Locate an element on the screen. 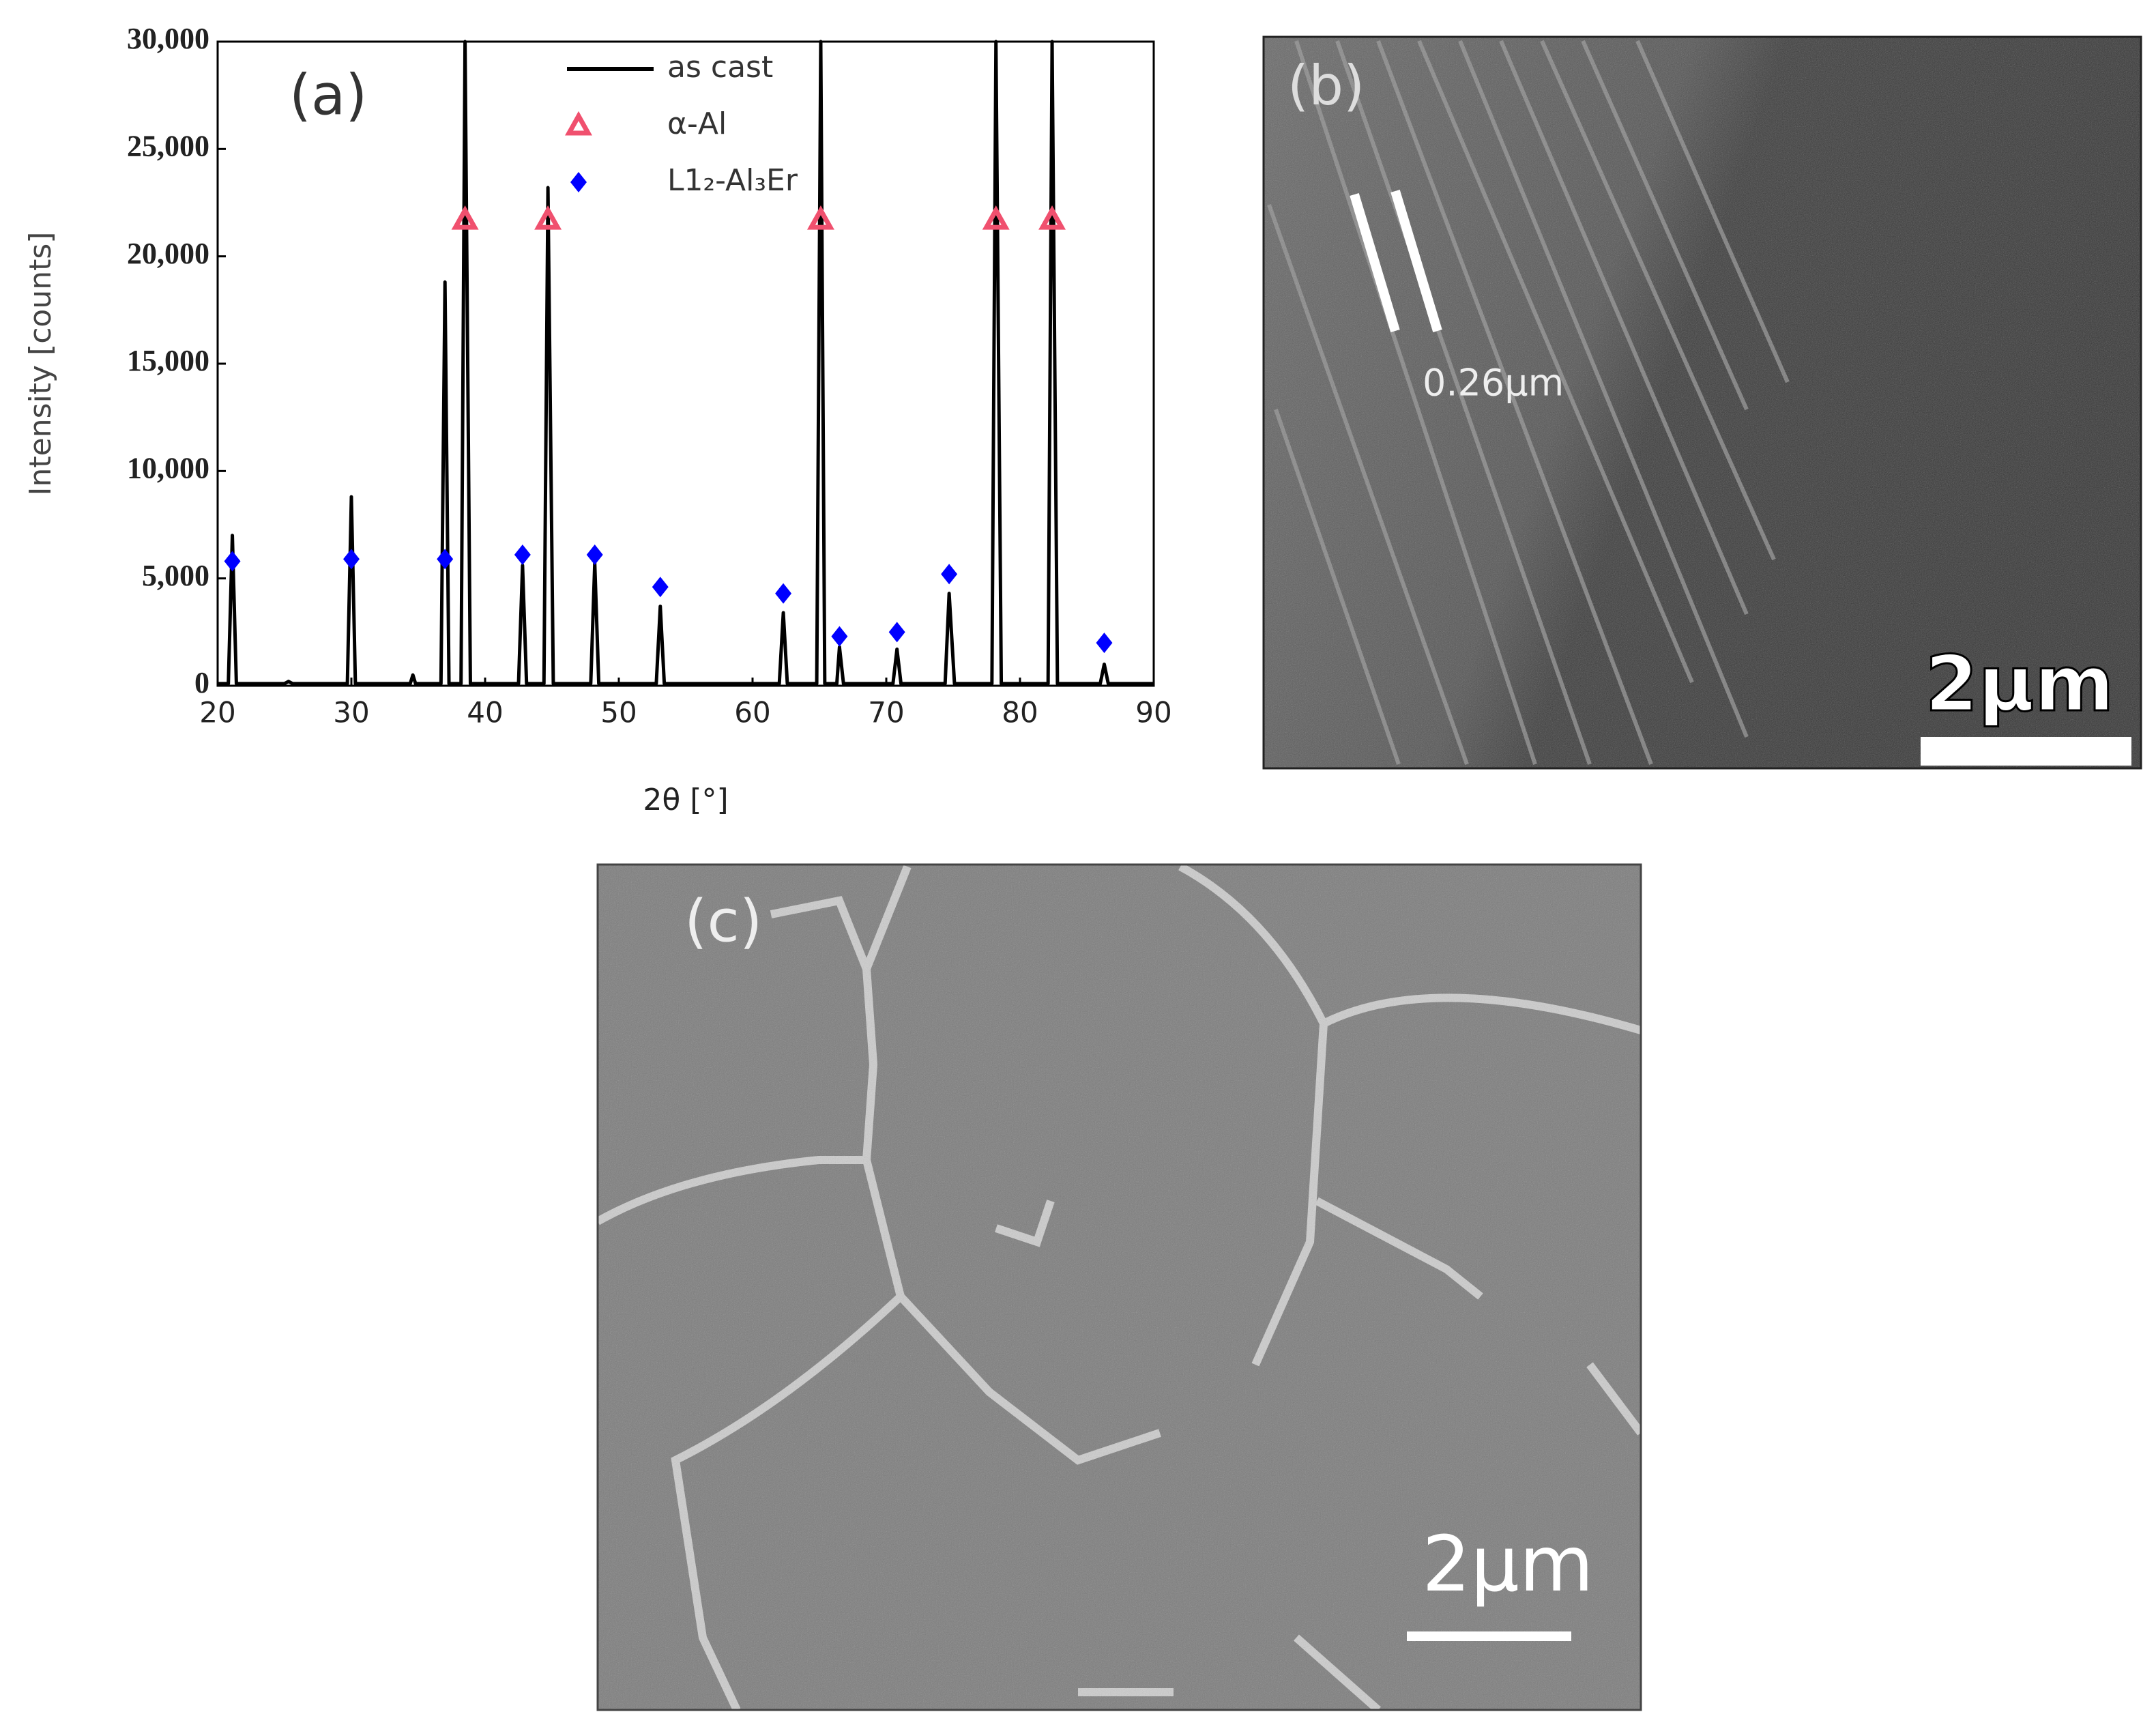 The width and height of the screenshot is (2156, 1727). y-axis-label: Intensity [counts] is located at coordinates (40, 364).